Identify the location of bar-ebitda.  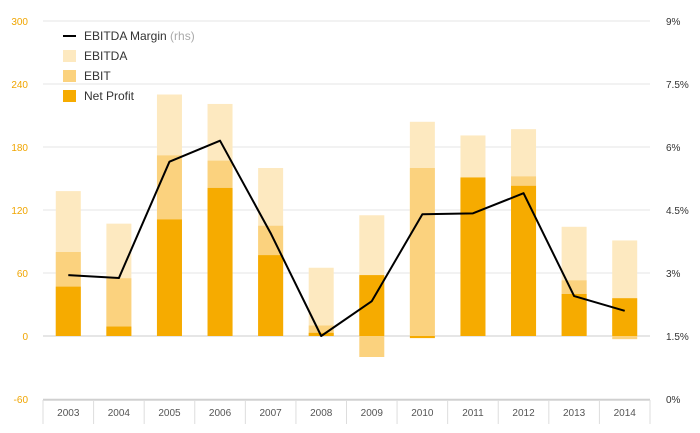
(321, 301).